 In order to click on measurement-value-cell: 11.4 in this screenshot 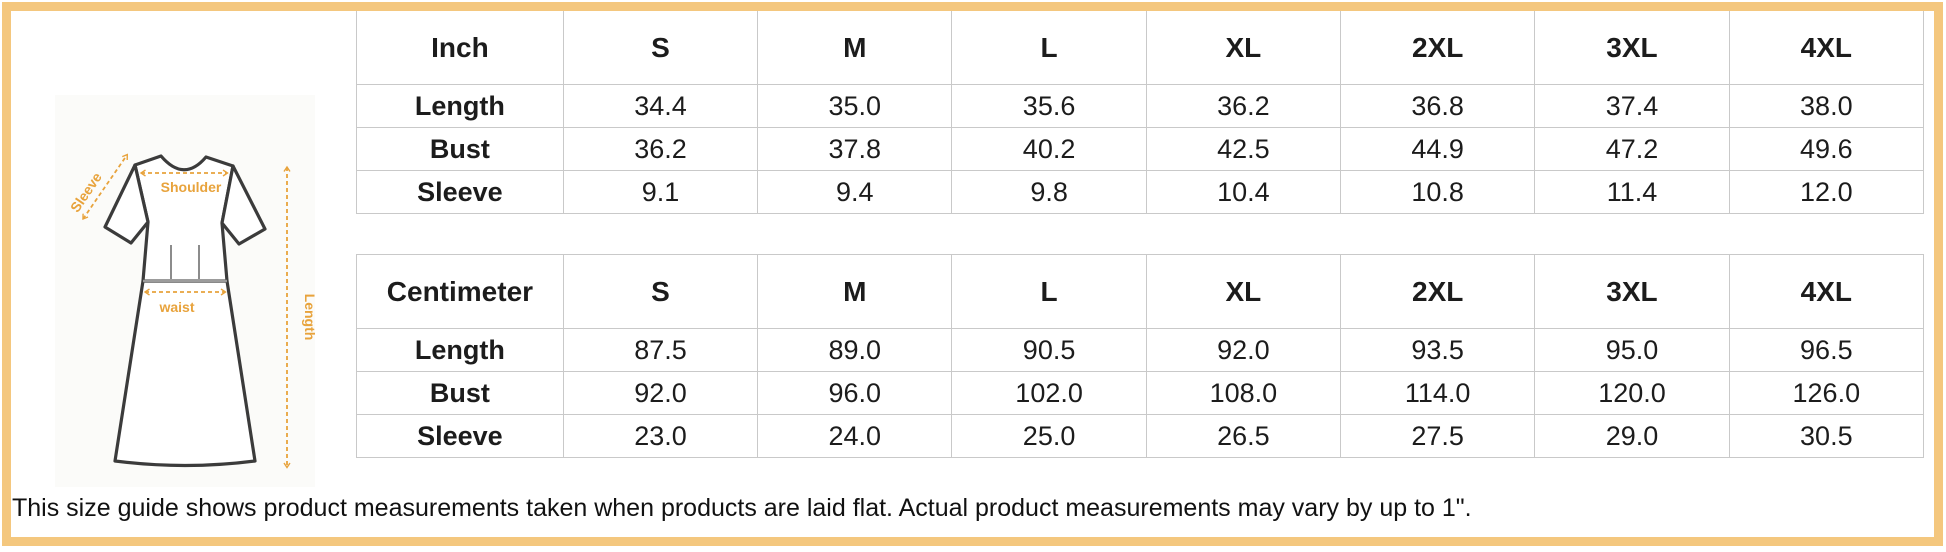, I will do `click(1632, 192)`.